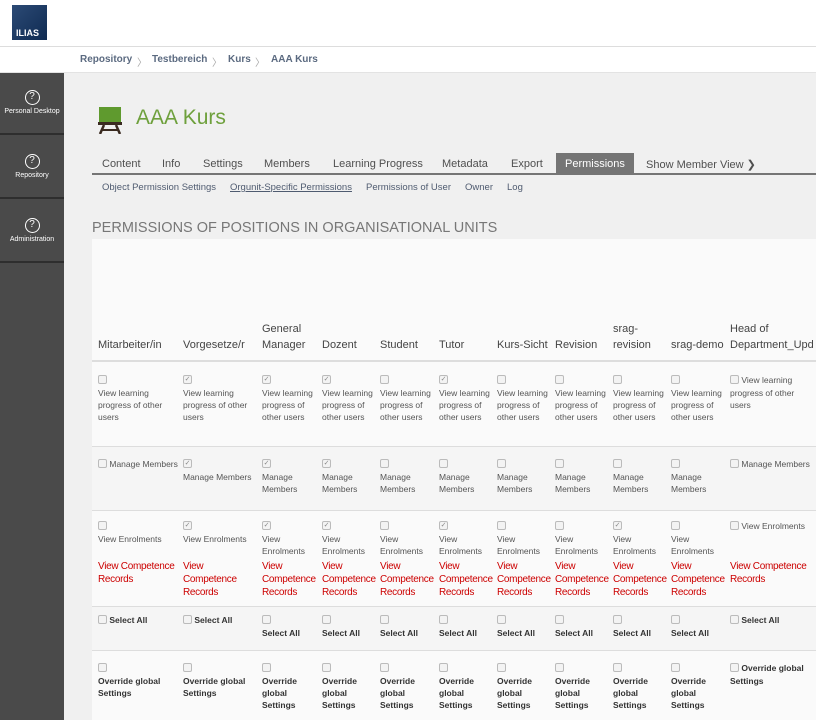 This screenshot has height=720, width=816. Describe the element at coordinates (630, 692) in the screenshot. I see `override-label: Override global Settings` at that location.